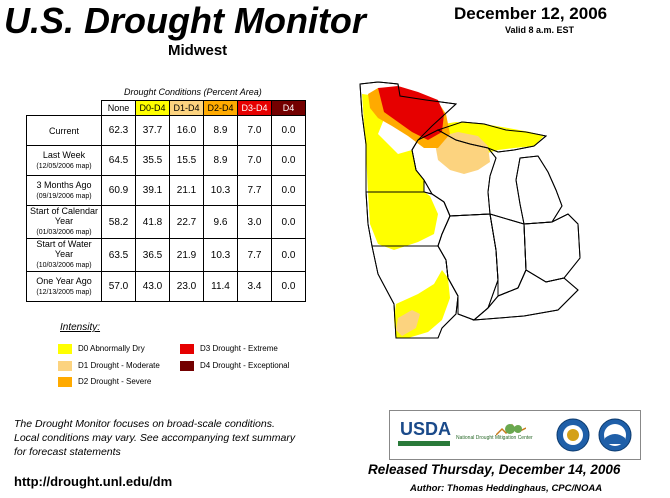 This screenshot has width=670, height=498. Describe the element at coordinates (186, 222) in the screenshot. I see `table-cell: 22.7` at that location.